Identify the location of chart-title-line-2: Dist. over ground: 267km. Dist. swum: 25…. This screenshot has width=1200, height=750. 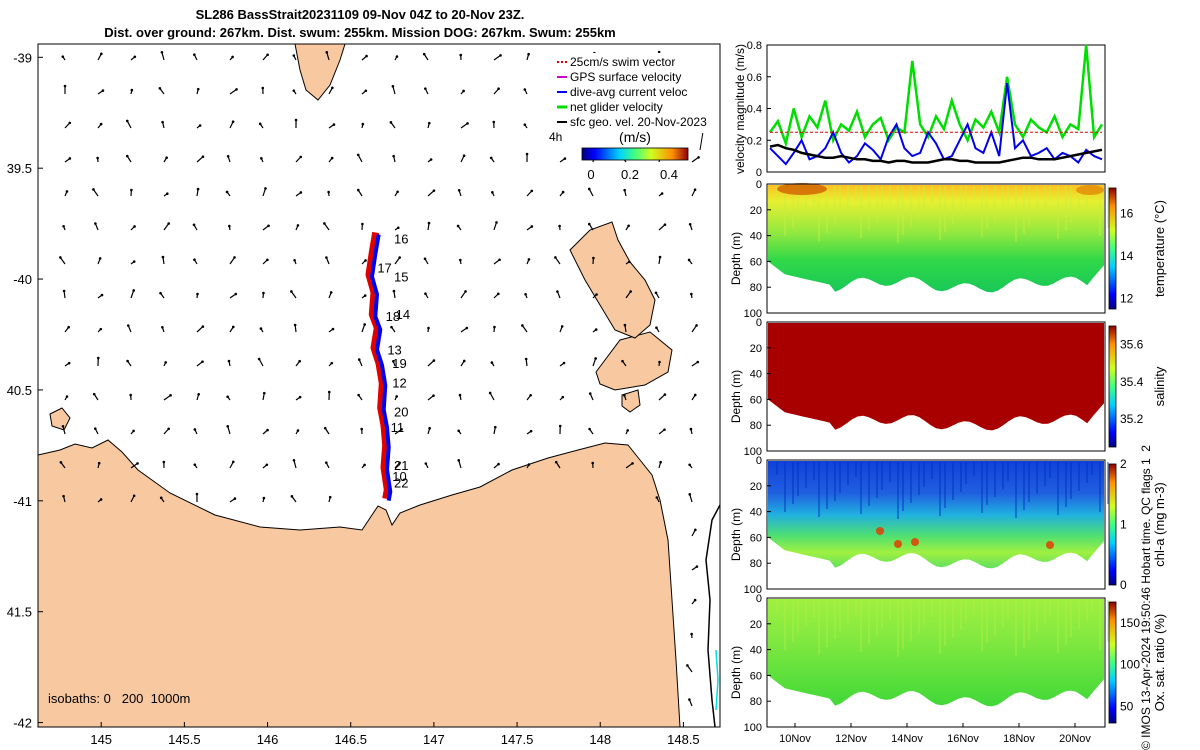
(360, 32).